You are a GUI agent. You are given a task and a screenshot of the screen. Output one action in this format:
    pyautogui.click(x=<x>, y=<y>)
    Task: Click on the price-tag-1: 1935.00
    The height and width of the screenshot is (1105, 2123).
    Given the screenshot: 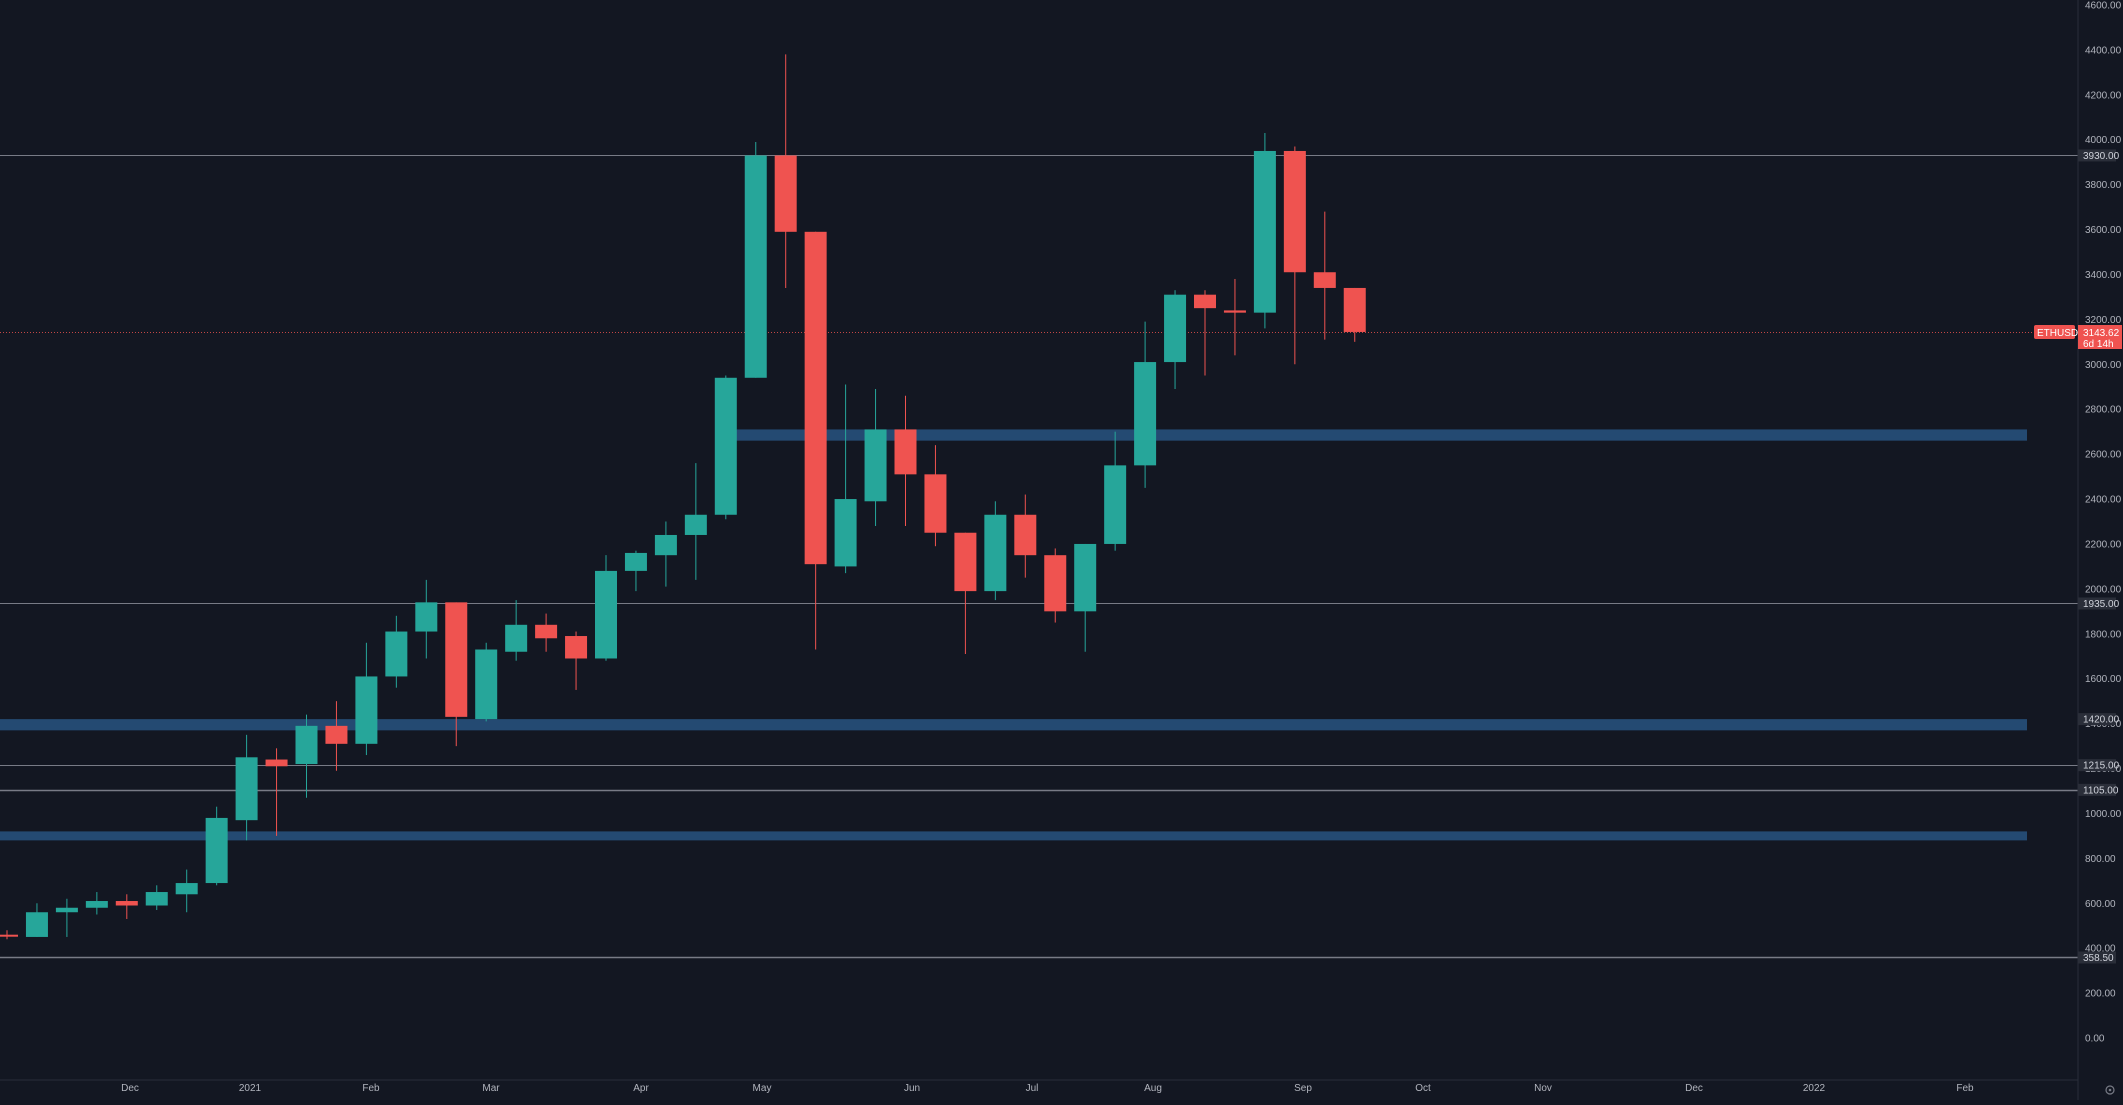 What is the action you would take?
    pyautogui.click(x=2101, y=604)
    